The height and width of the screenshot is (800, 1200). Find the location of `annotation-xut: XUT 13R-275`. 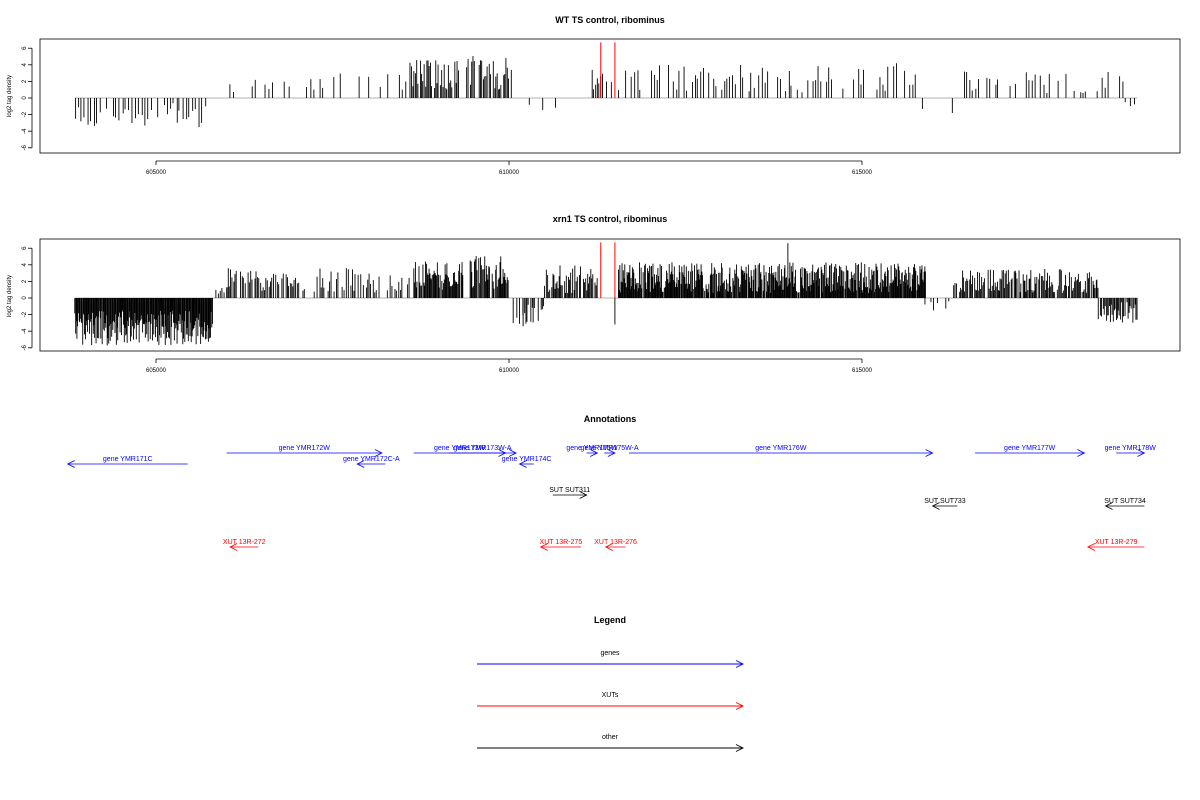

annotation-xut: XUT 13R-275 is located at coordinates (561, 545).